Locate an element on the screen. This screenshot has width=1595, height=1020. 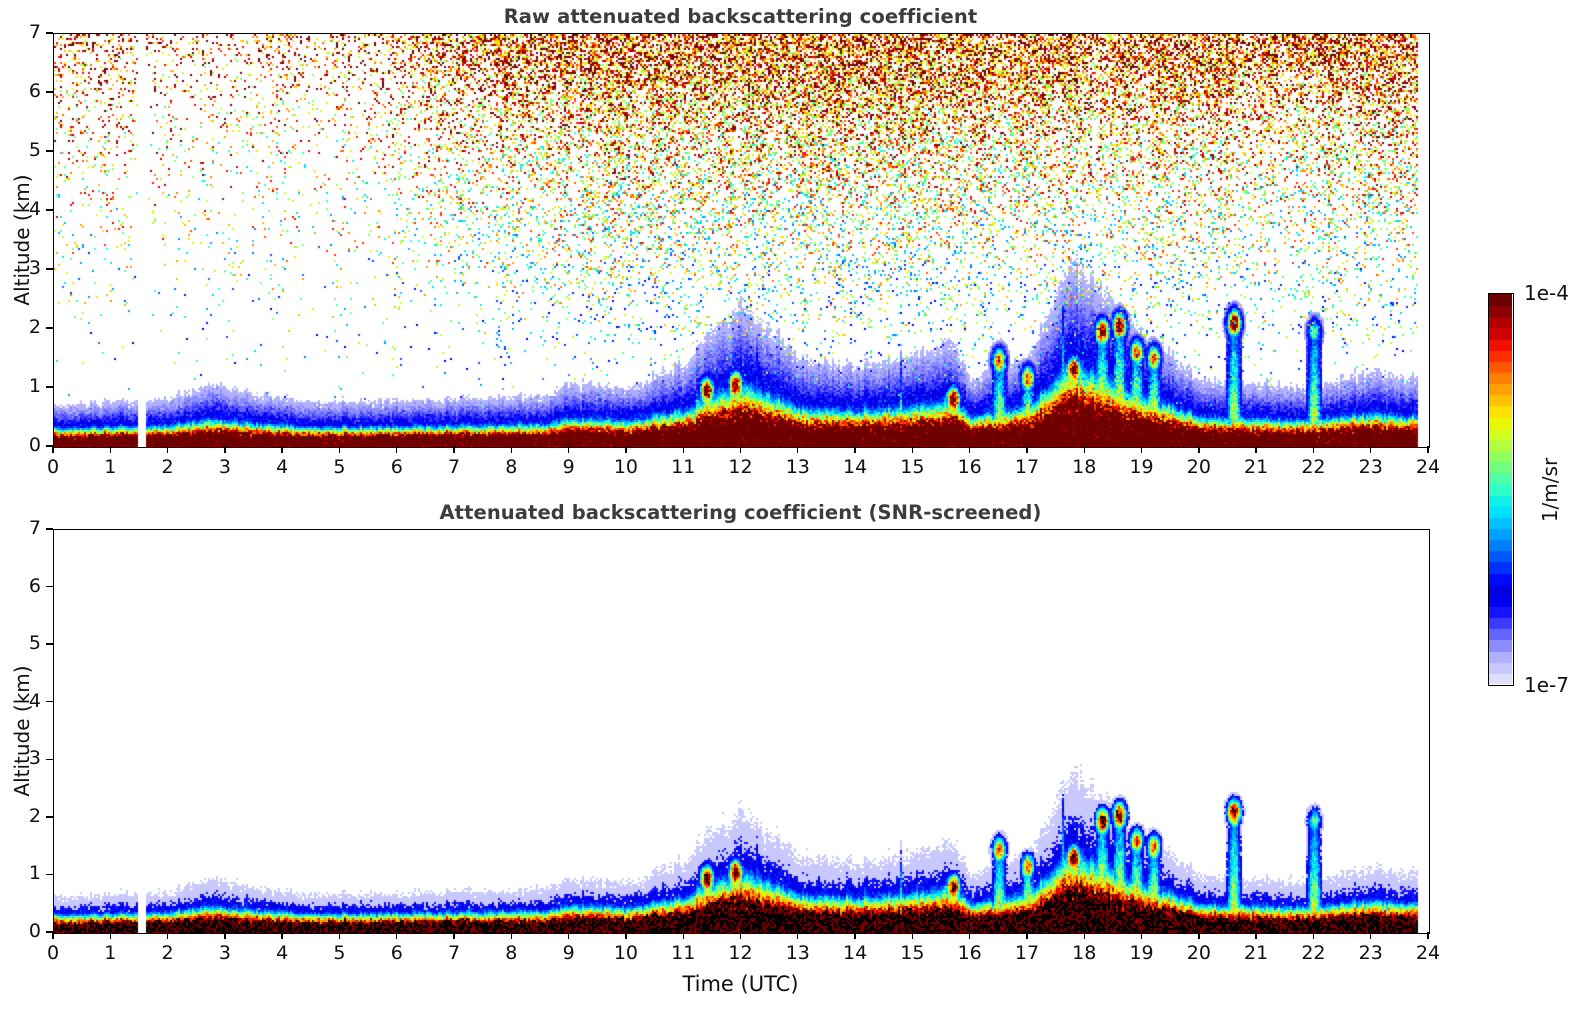
x-tick-label: 1 is located at coordinates (110, 953).